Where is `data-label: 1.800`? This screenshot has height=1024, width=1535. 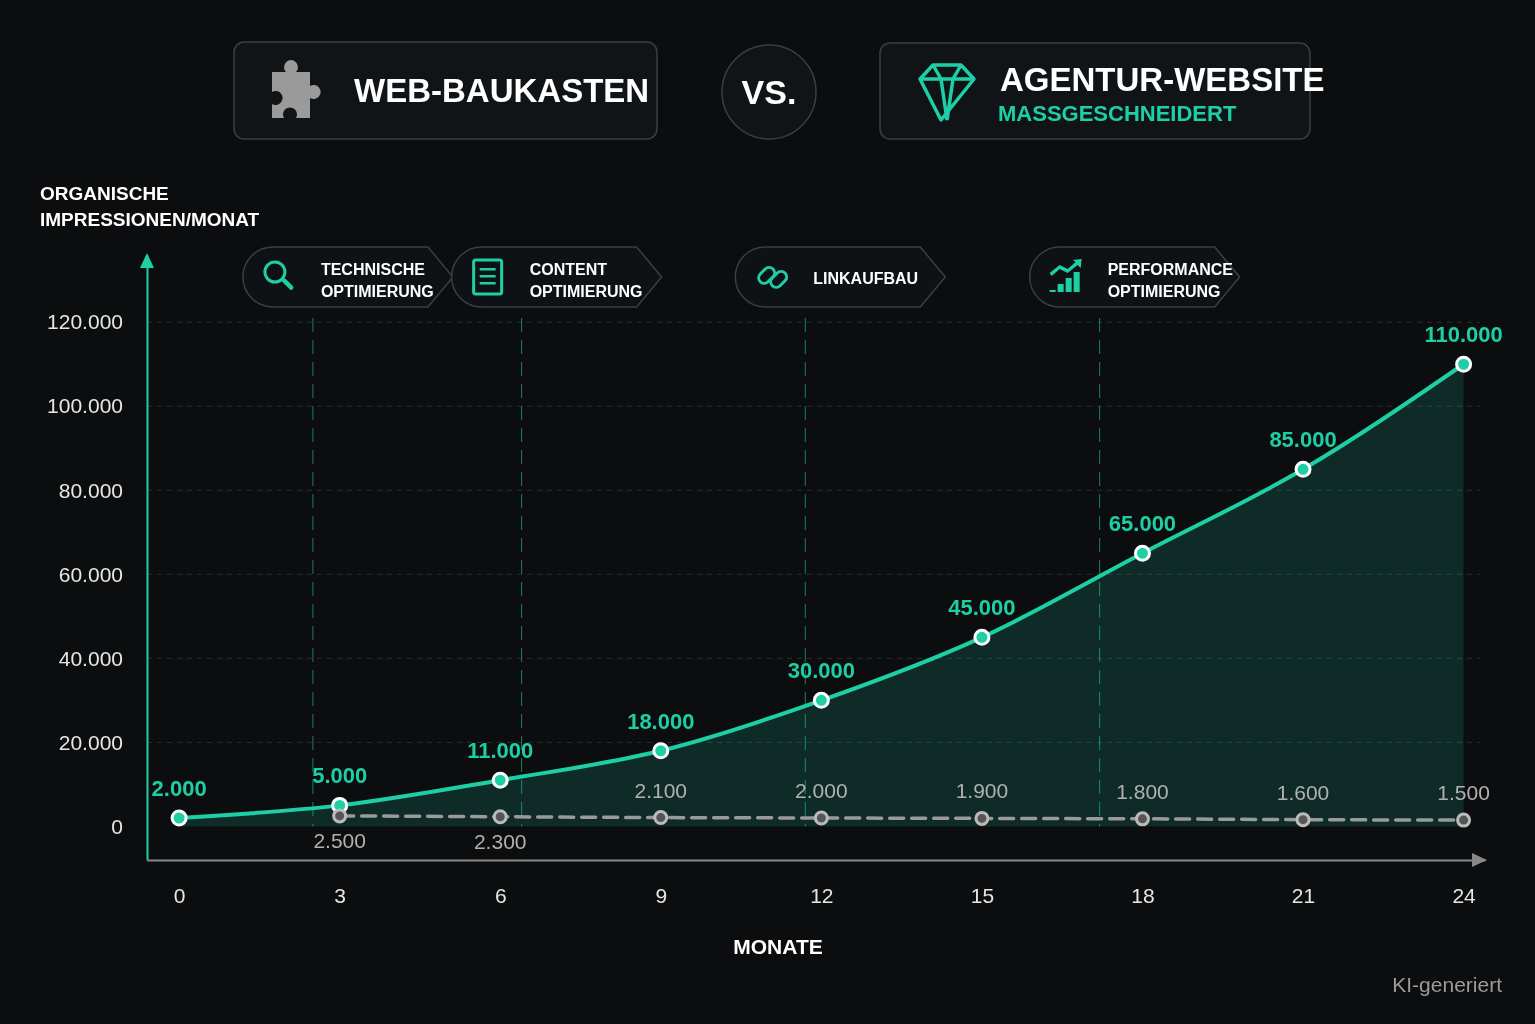
data-label: 1.800 is located at coordinates (1142, 791).